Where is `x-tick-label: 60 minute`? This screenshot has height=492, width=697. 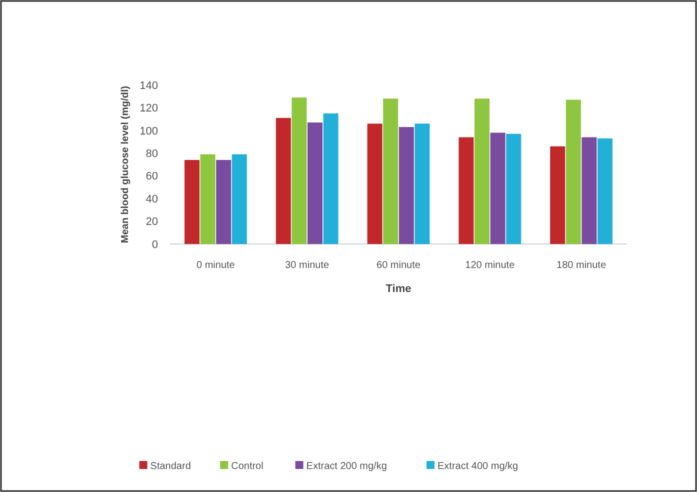
x-tick-label: 60 minute is located at coordinates (398, 265).